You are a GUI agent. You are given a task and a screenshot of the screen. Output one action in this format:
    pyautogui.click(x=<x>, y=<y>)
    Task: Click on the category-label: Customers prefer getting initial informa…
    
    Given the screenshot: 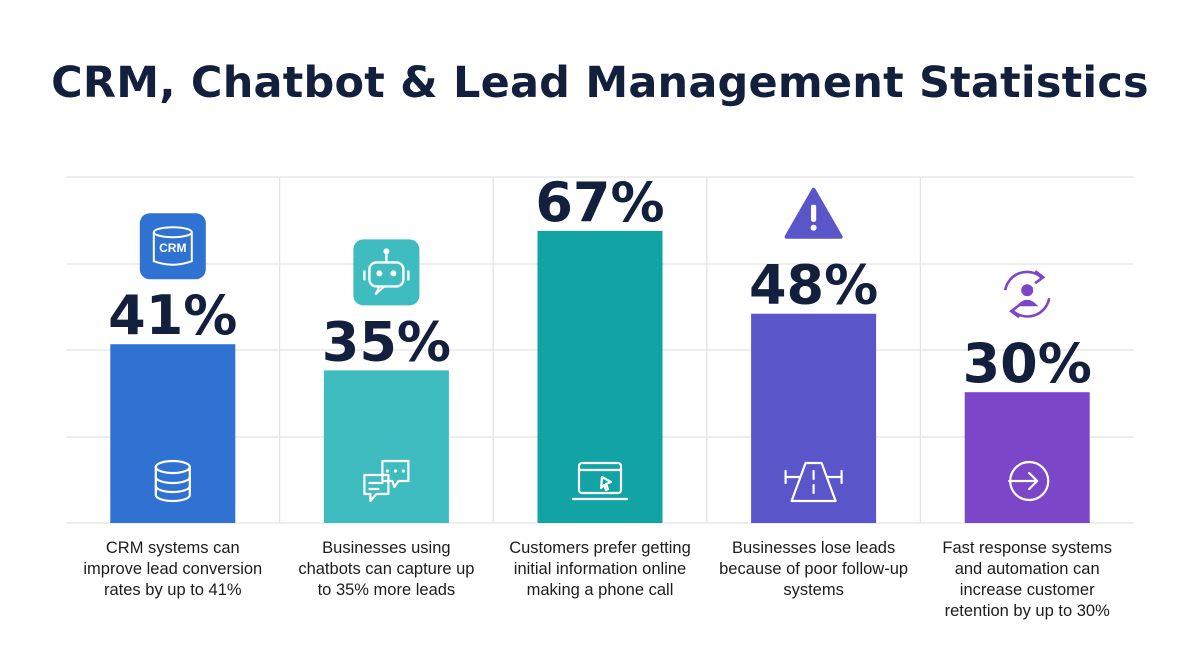 What is the action you would take?
    pyautogui.click(x=600, y=569)
    